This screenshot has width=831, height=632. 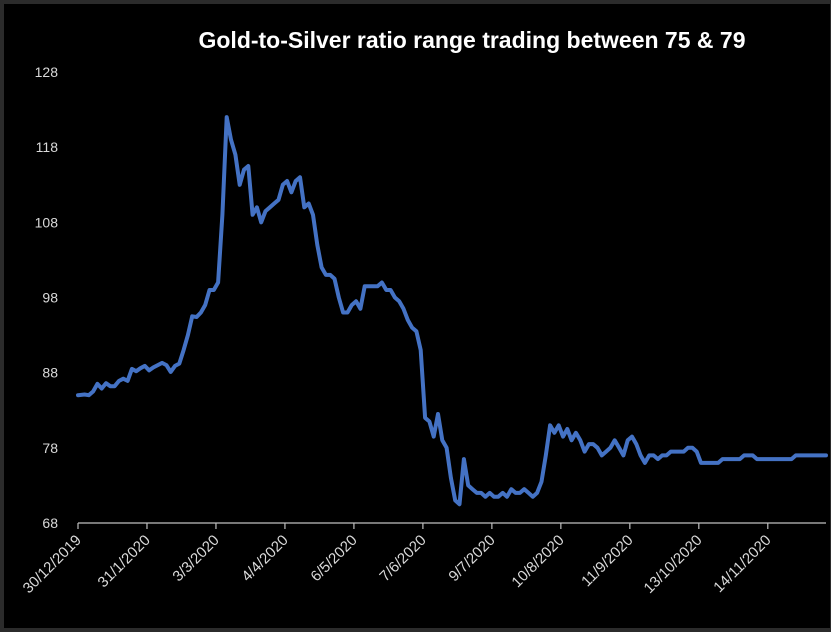 What do you see at coordinates (423, 526) in the screenshot?
I see `x-axis-ticks` at bounding box center [423, 526].